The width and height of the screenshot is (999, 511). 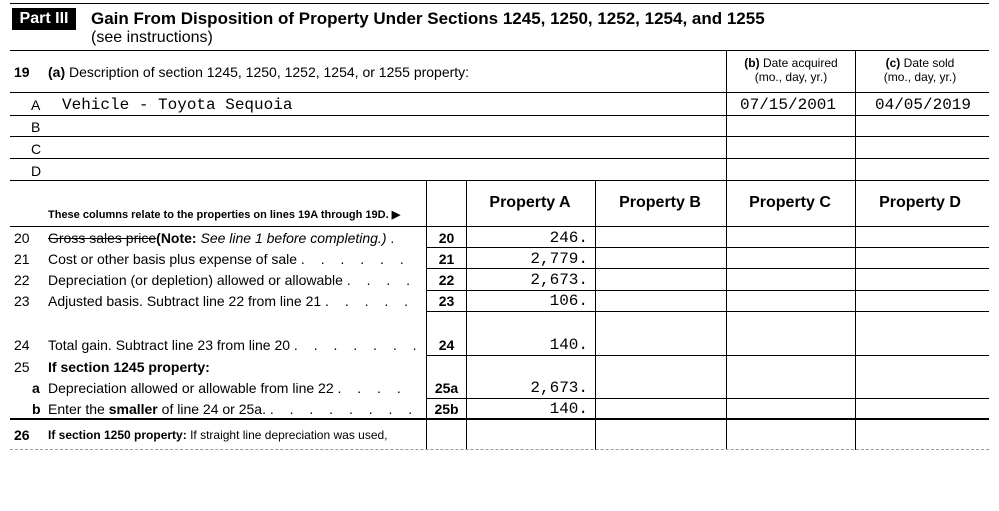 What do you see at coordinates (568, 301) in the screenshot?
I see `line23-value-a: 106.` at bounding box center [568, 301].